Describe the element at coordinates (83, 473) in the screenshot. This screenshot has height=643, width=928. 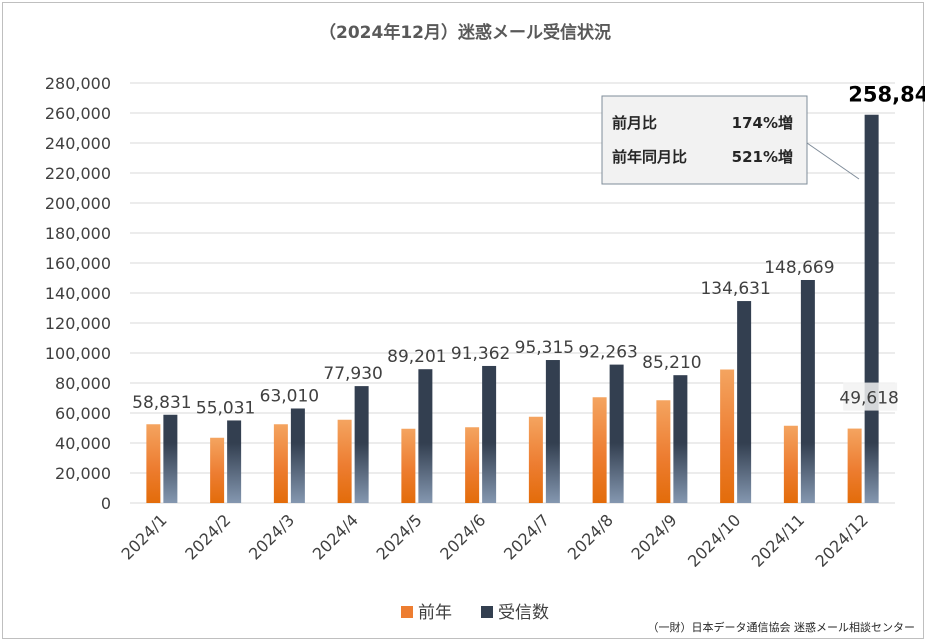
I see `y-tick-label: 20,000` at that location.